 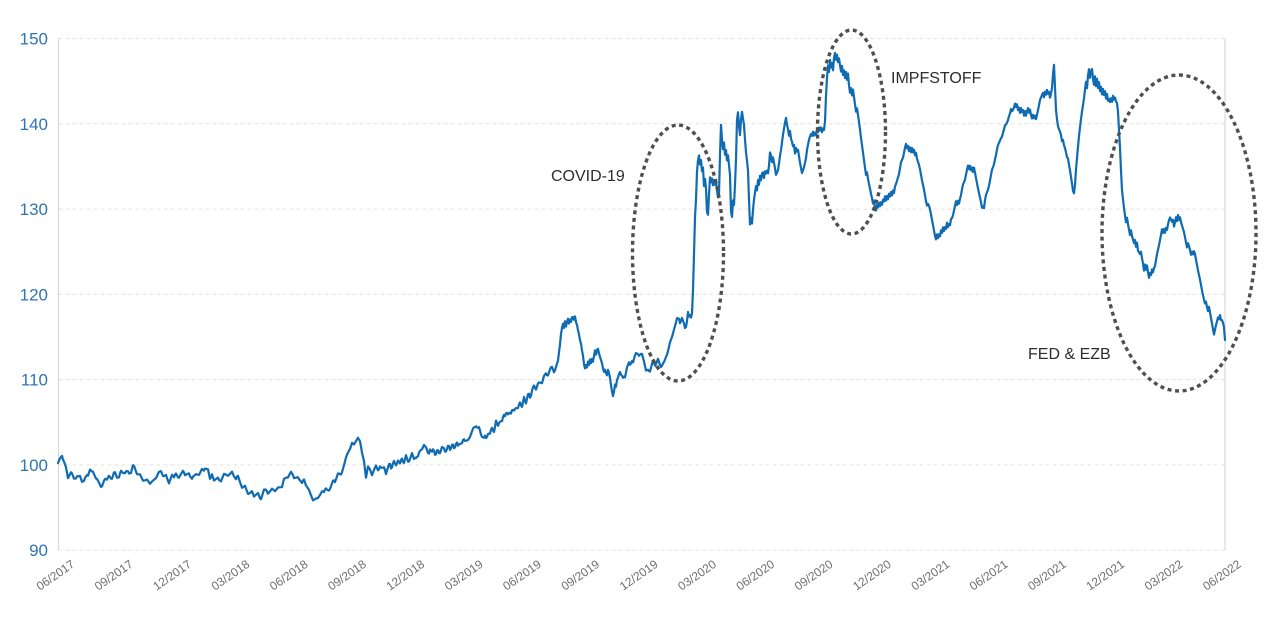 What do you see at coordinates (34, 294) in the screenshot?
I see `svg-text: 120` at bounding box center [34, 294].